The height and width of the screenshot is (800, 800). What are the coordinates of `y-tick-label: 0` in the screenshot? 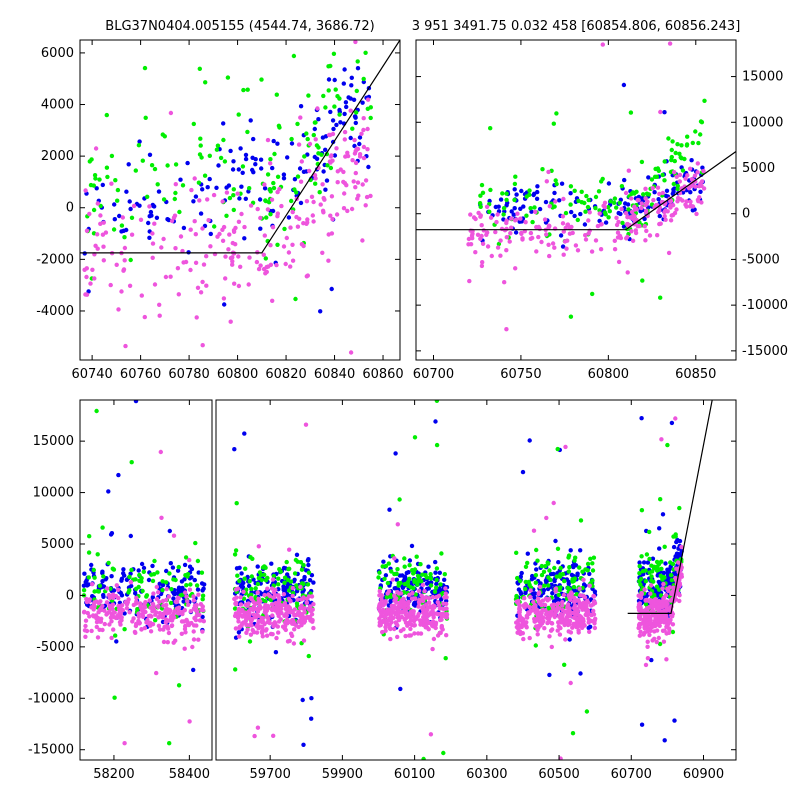 It's located at (70, 595).